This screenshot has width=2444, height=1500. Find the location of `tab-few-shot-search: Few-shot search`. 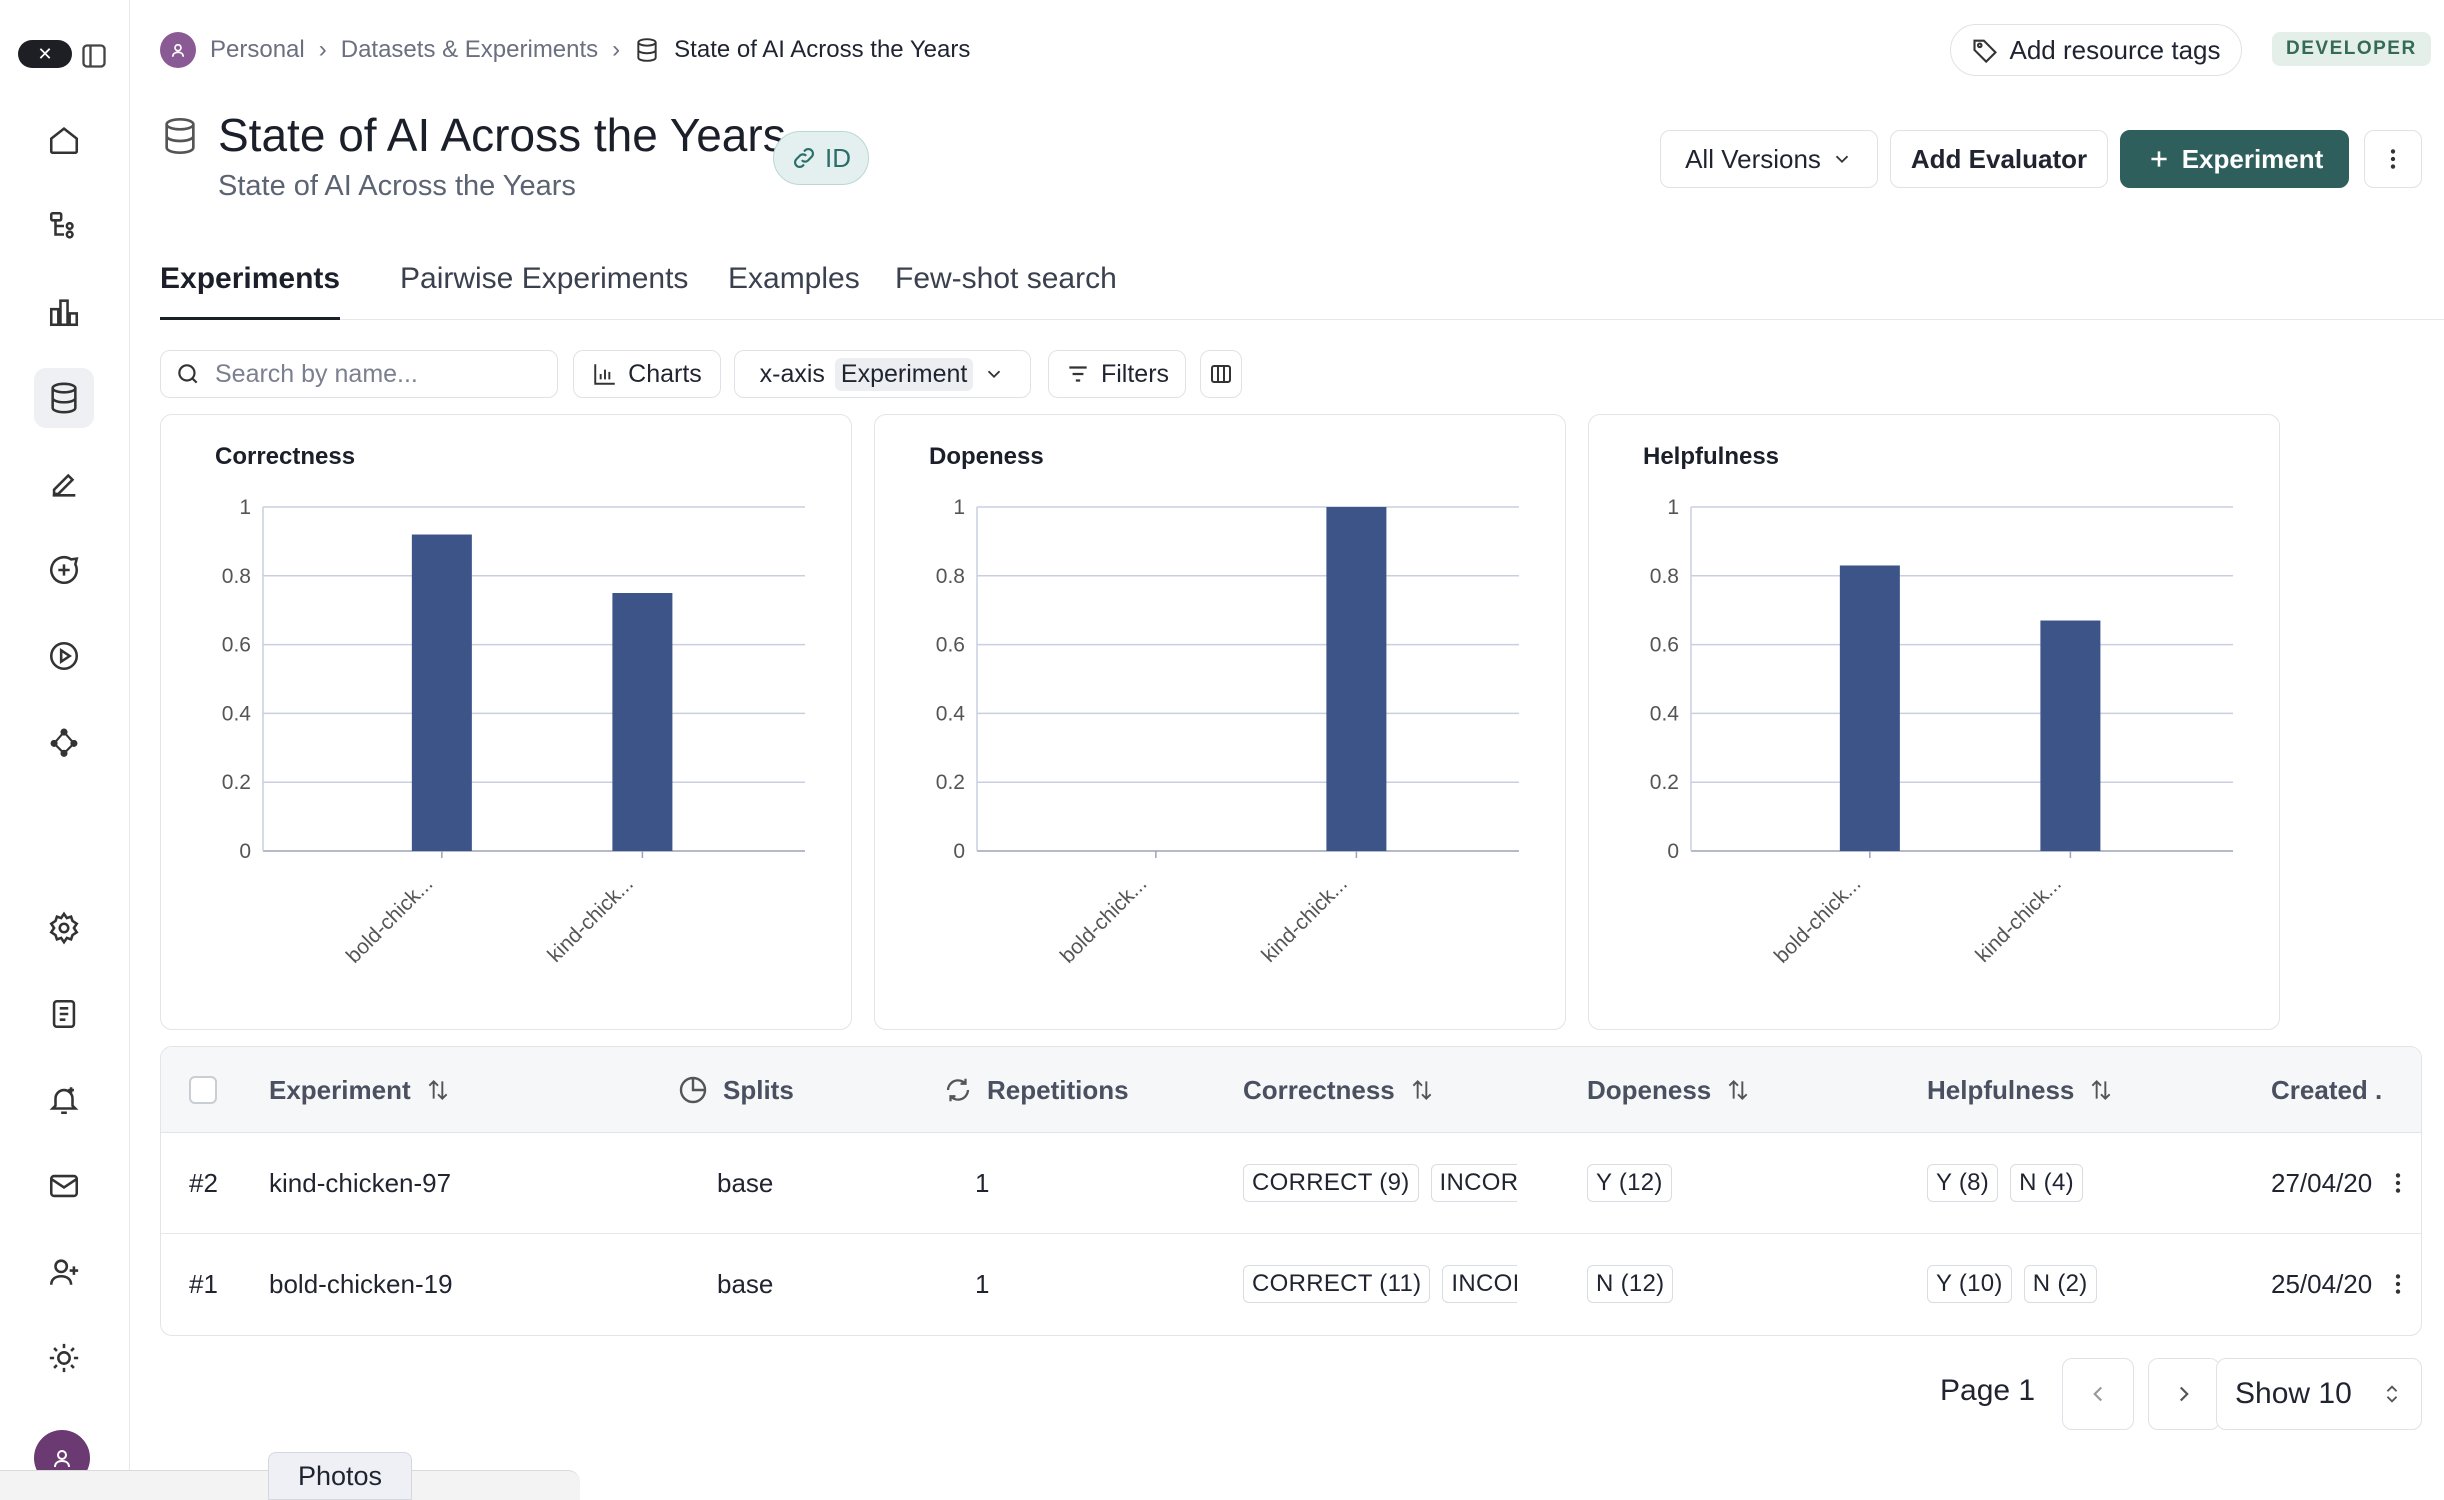

tab-few-shot-search: Few-shot search is located at coordinates (1006, 278).